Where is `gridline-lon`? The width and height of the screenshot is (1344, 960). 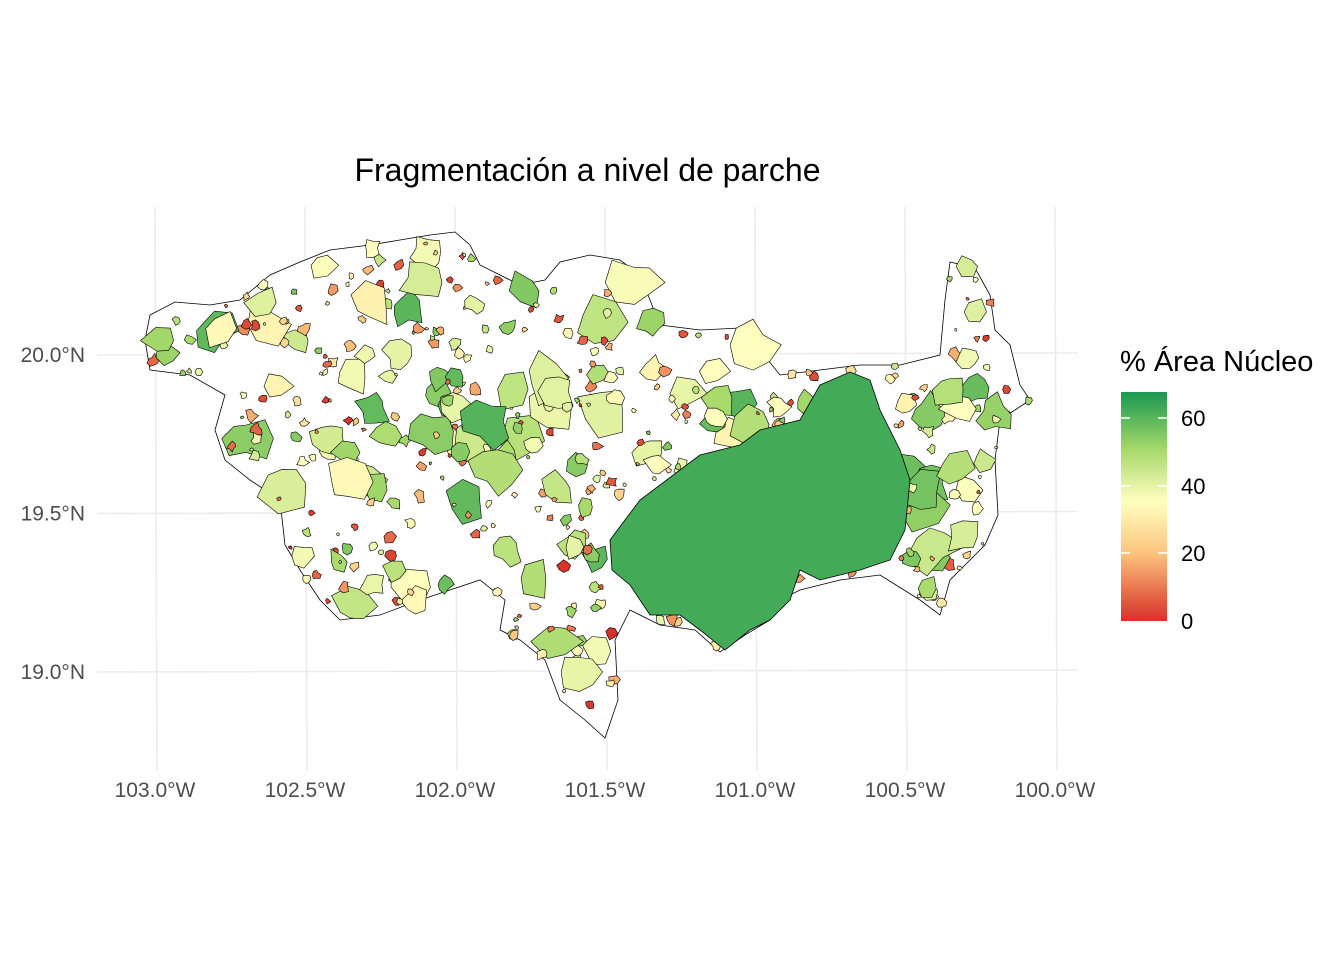
gridline-lon is located at coordinates (1056, 488).